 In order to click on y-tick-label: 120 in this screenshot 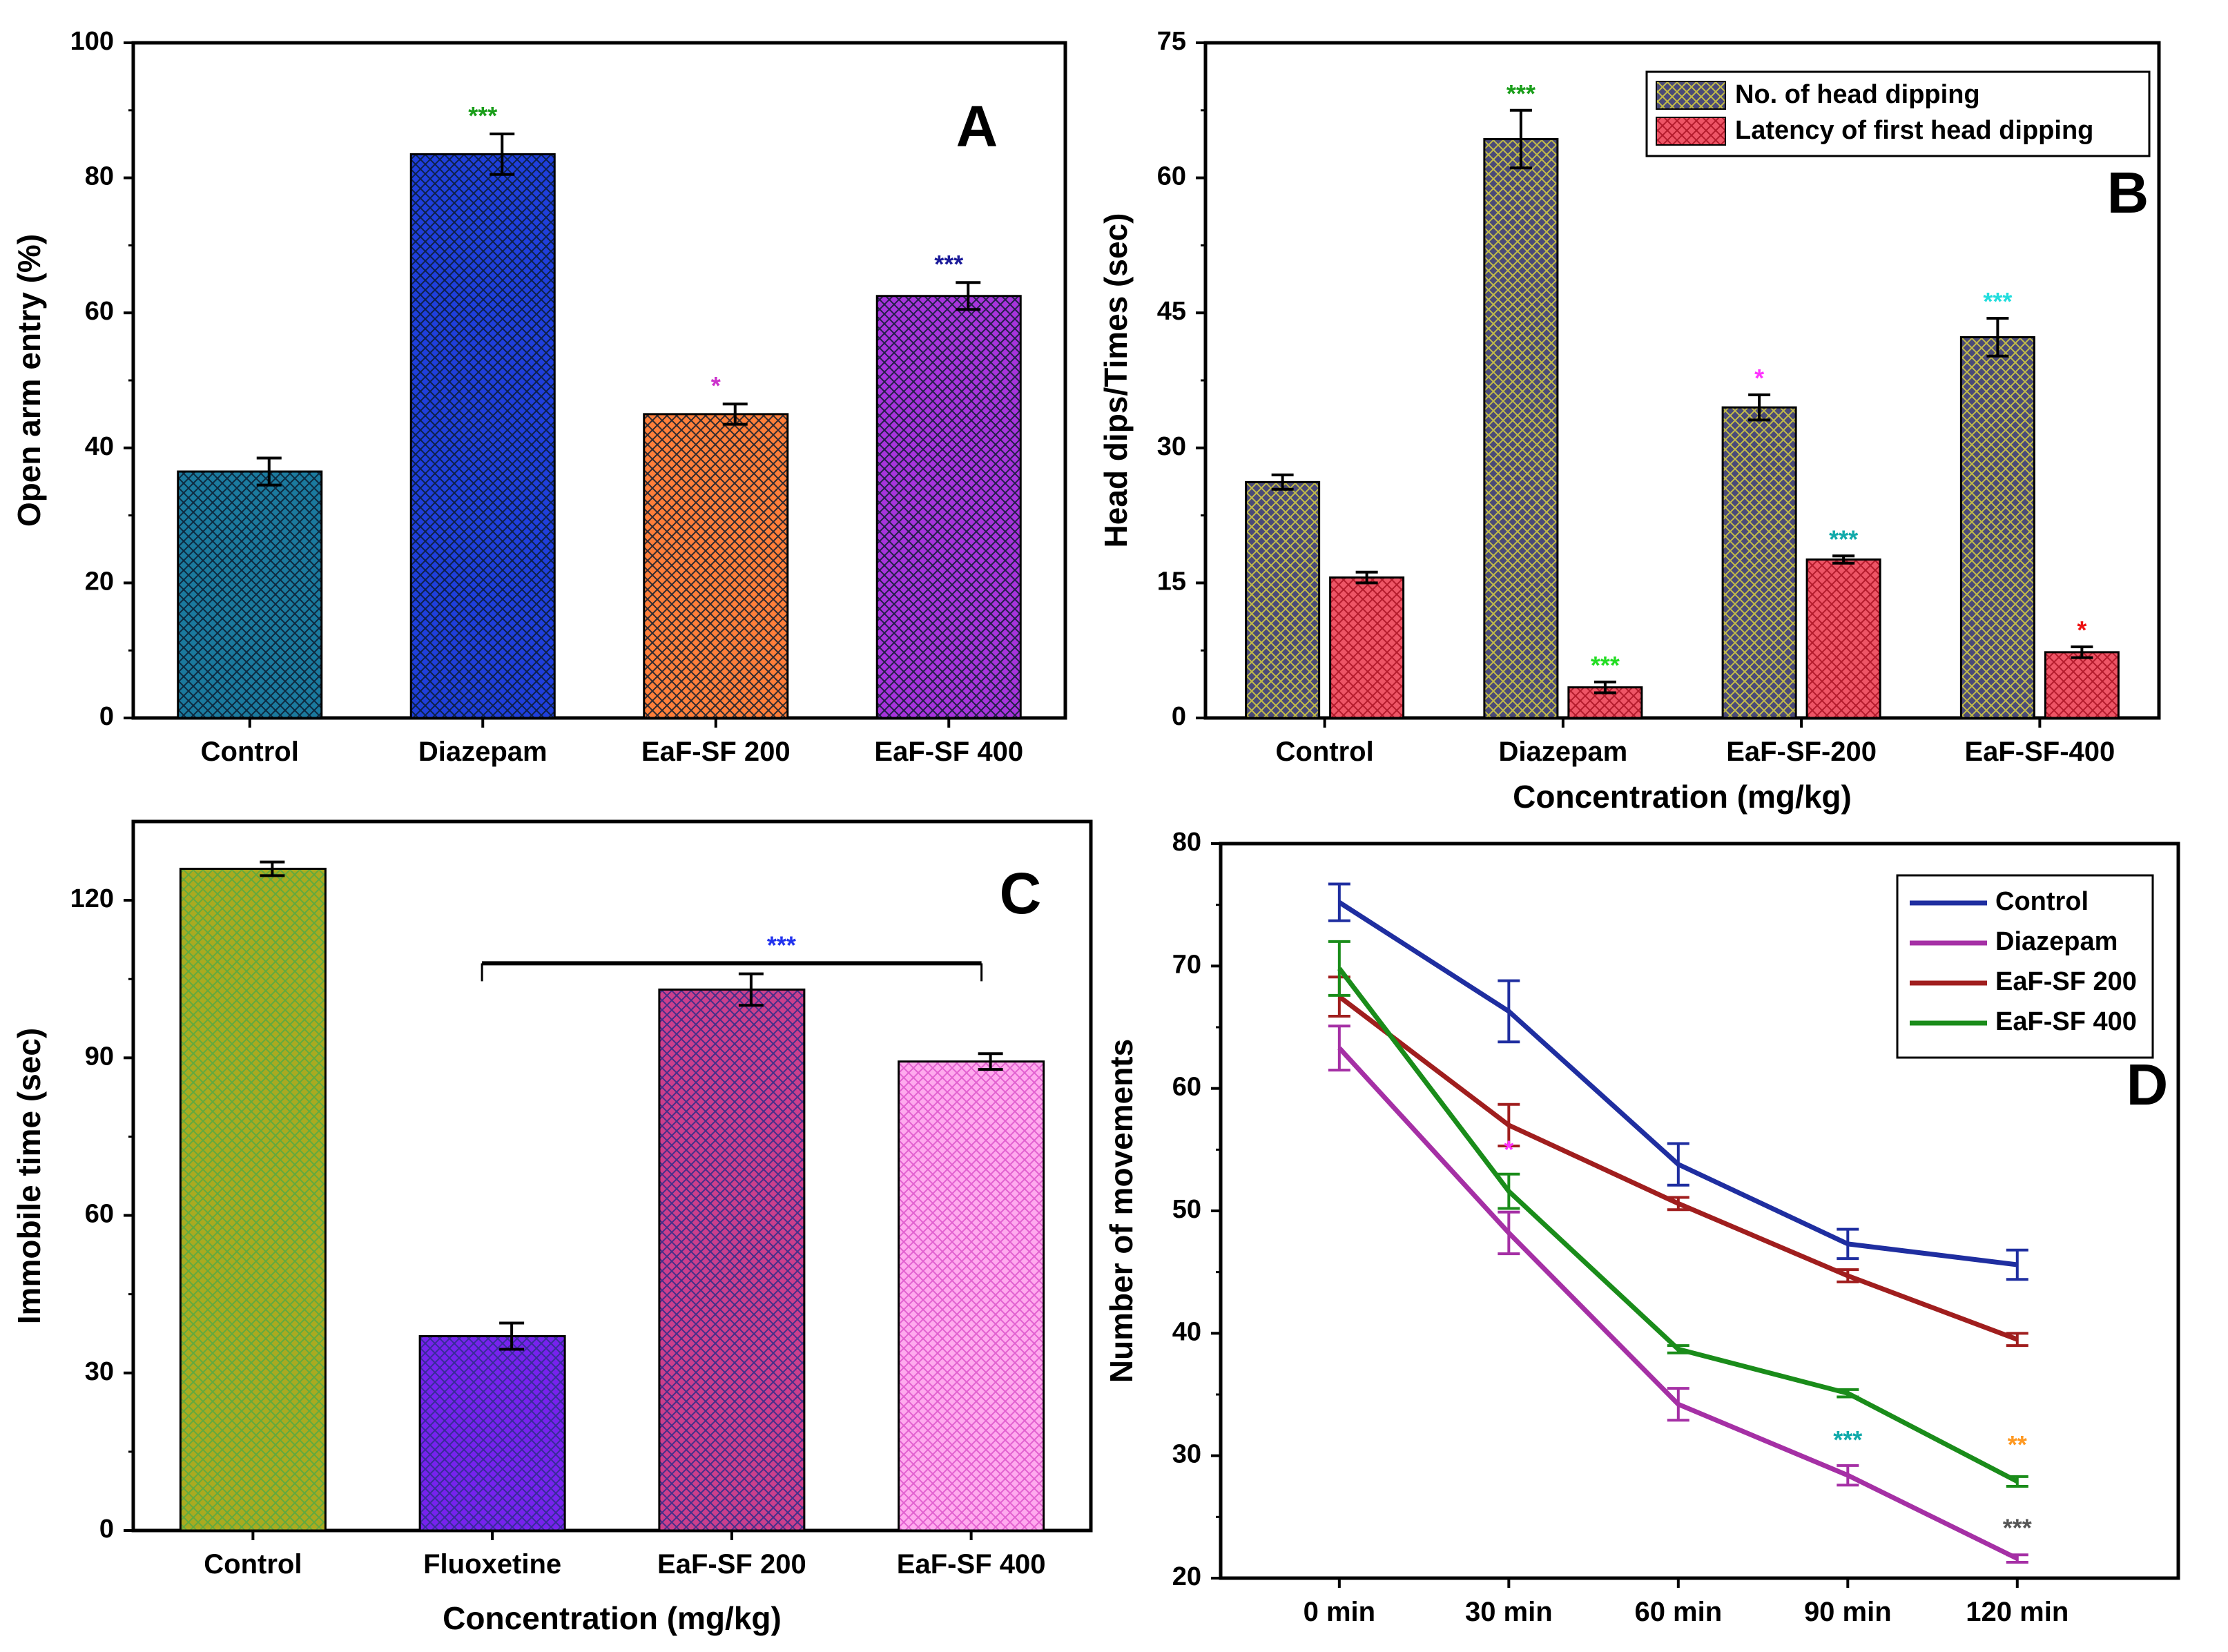, I will do `click(92, 898)`.